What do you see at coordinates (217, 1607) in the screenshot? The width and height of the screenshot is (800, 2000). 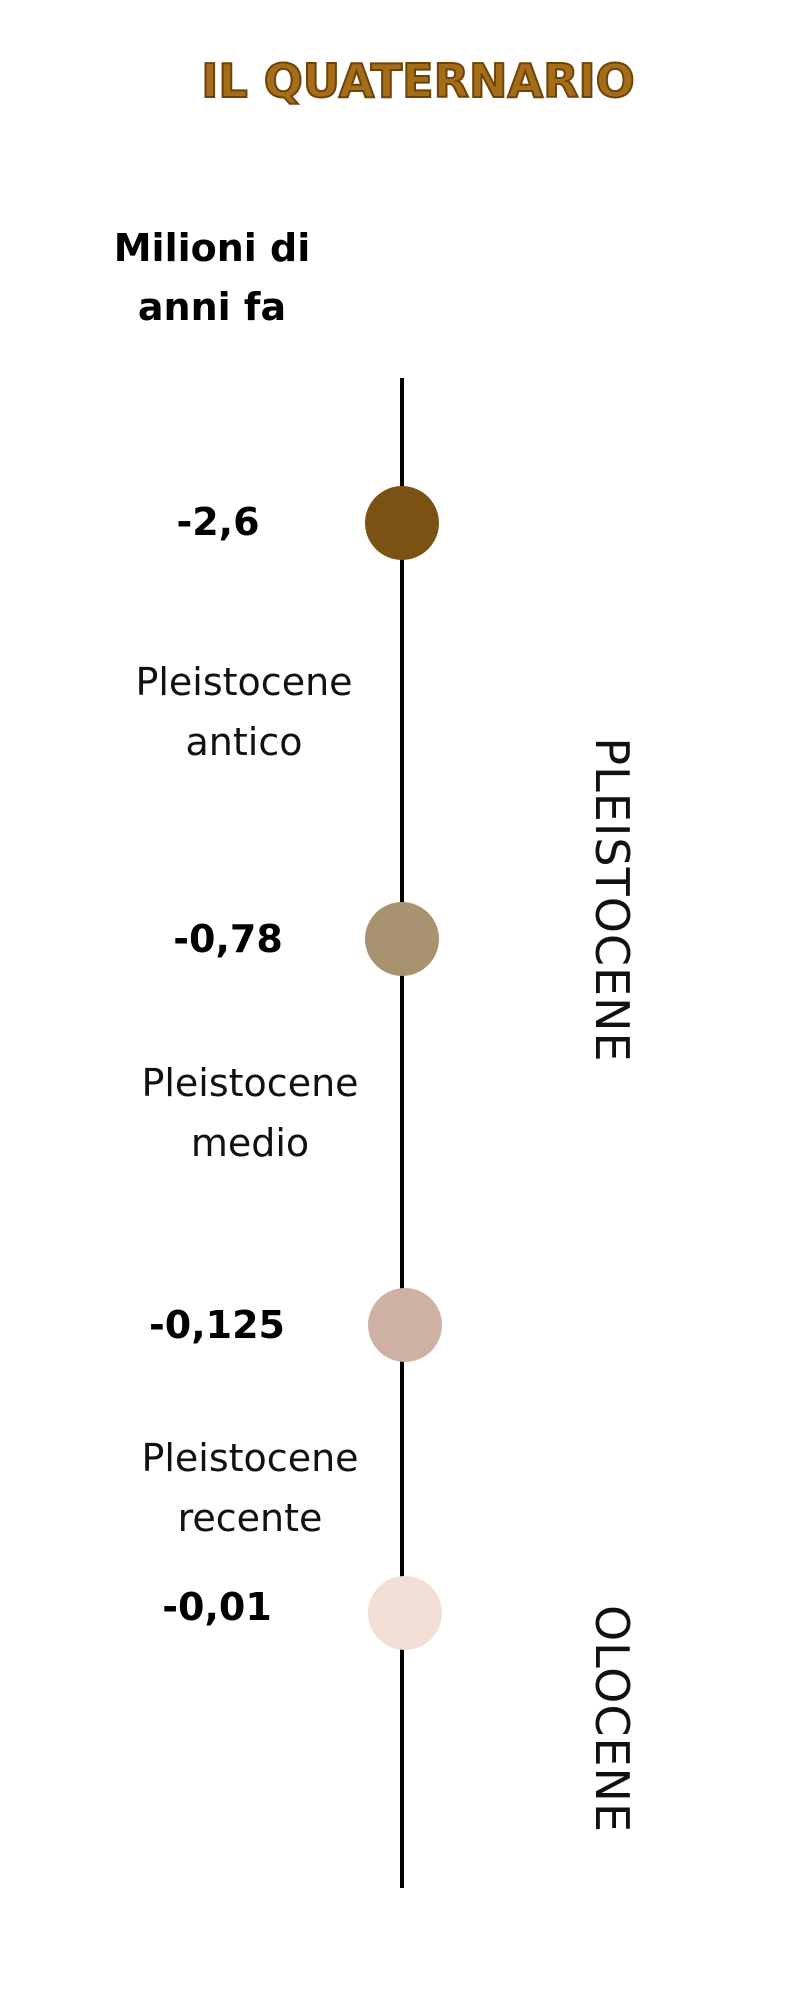 I see `time-label-0-01: -0,01` at bounding box center [217, 1607].